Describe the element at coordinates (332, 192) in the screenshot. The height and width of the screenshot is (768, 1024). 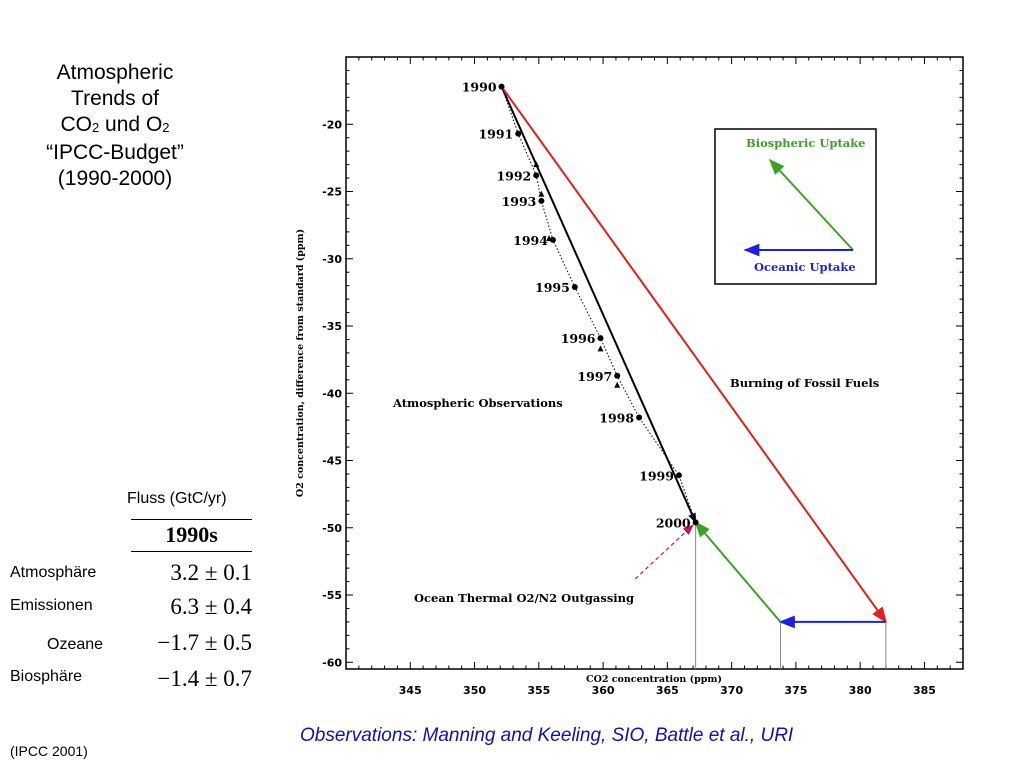
I see `y-tick-label: -25` at that location.